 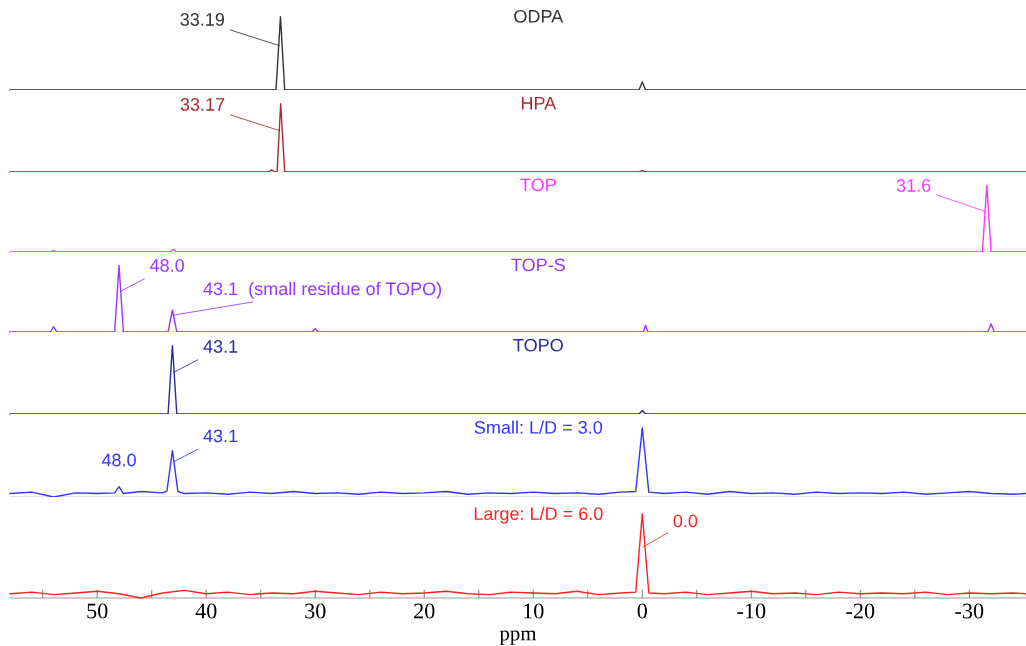 I want to click on chart-title: TOPO, so click(x=538, y=345).